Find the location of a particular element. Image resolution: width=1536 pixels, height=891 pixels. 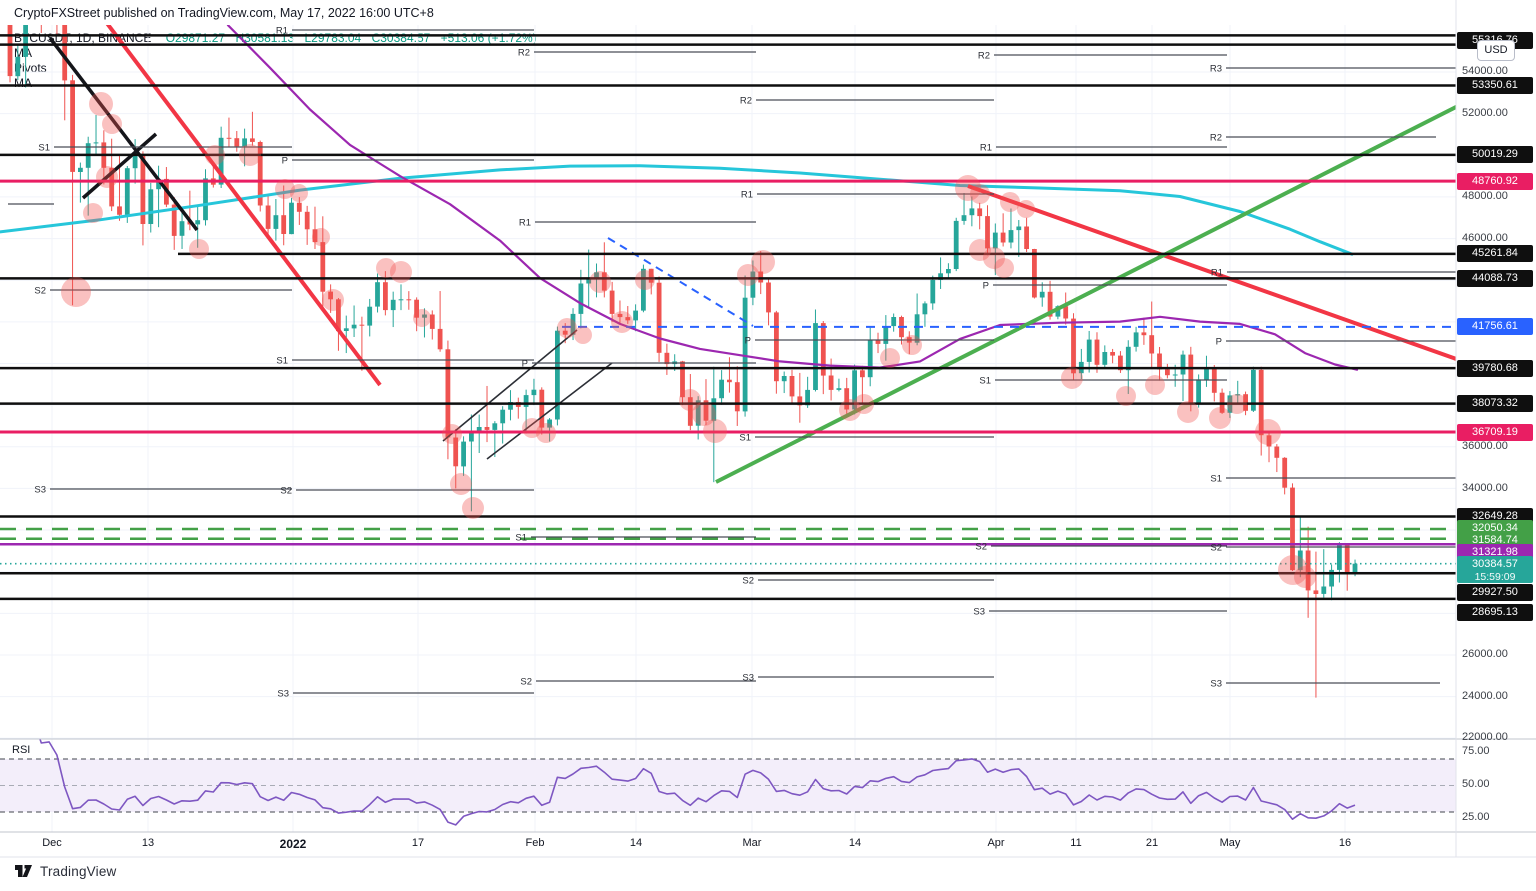

price-axis-label: 50.00 is located at coordinates (1476, 784).